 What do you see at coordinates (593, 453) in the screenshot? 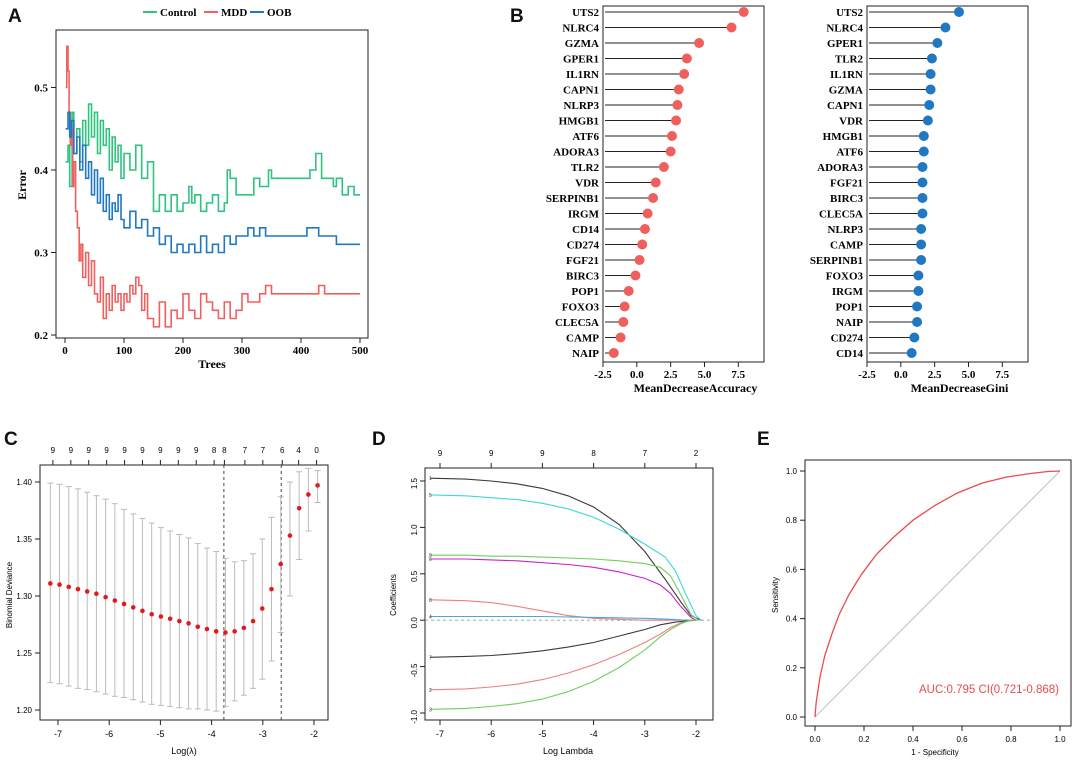
I see `top-count-label: 8` at bounding box center [593, 453].